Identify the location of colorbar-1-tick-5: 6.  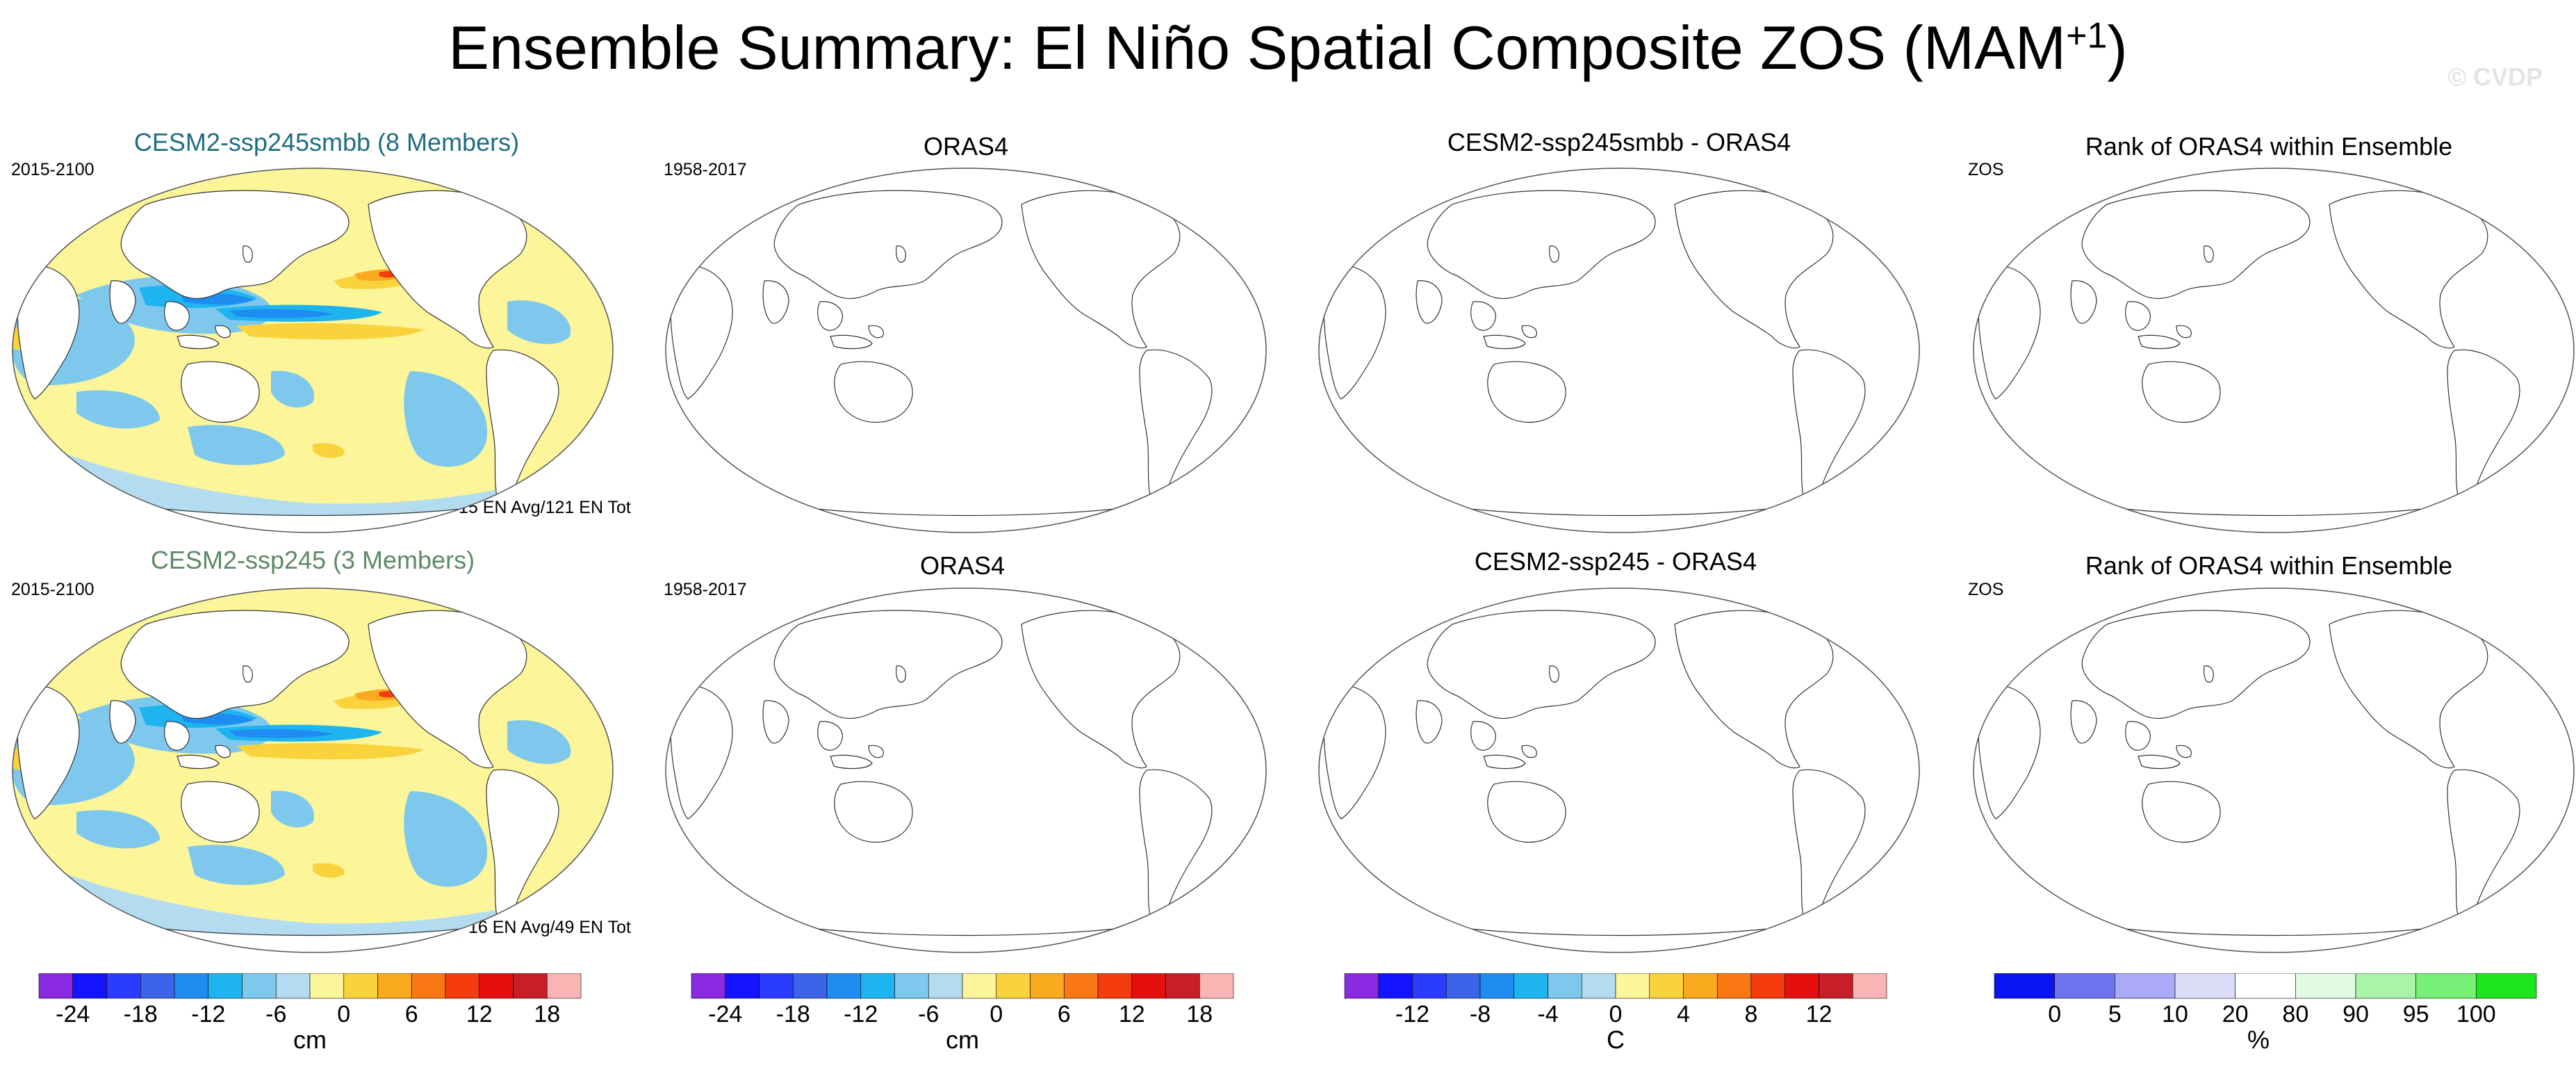
(1064, 1014).